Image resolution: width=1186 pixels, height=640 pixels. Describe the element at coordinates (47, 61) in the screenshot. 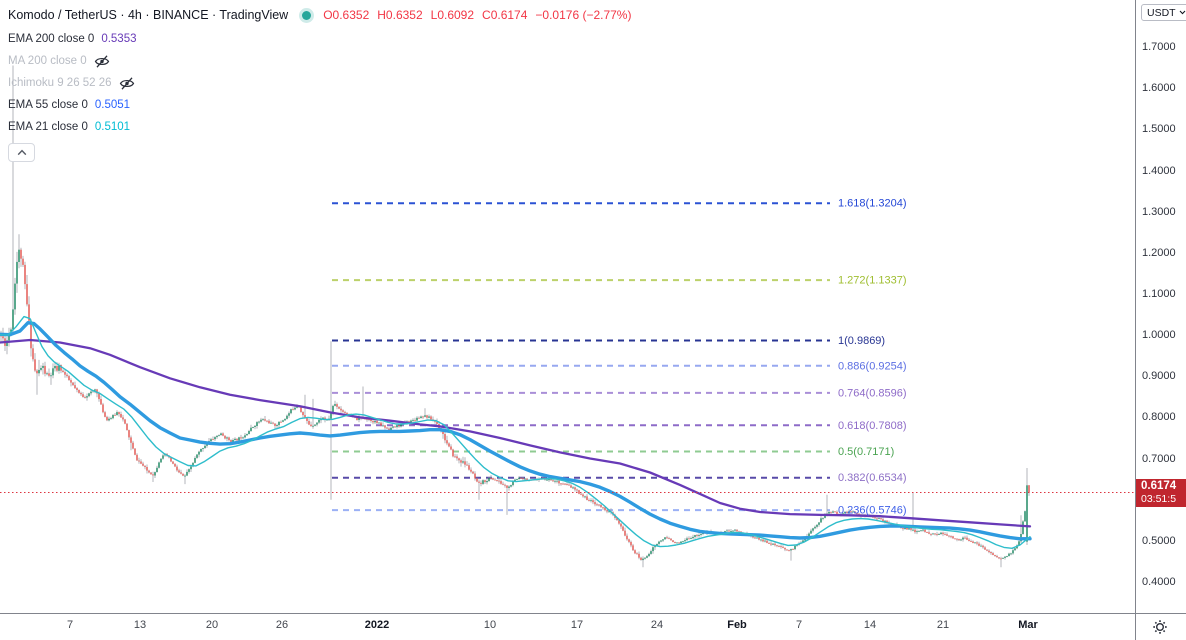

I see `indicator-label: MA 200 close 0` at that location.